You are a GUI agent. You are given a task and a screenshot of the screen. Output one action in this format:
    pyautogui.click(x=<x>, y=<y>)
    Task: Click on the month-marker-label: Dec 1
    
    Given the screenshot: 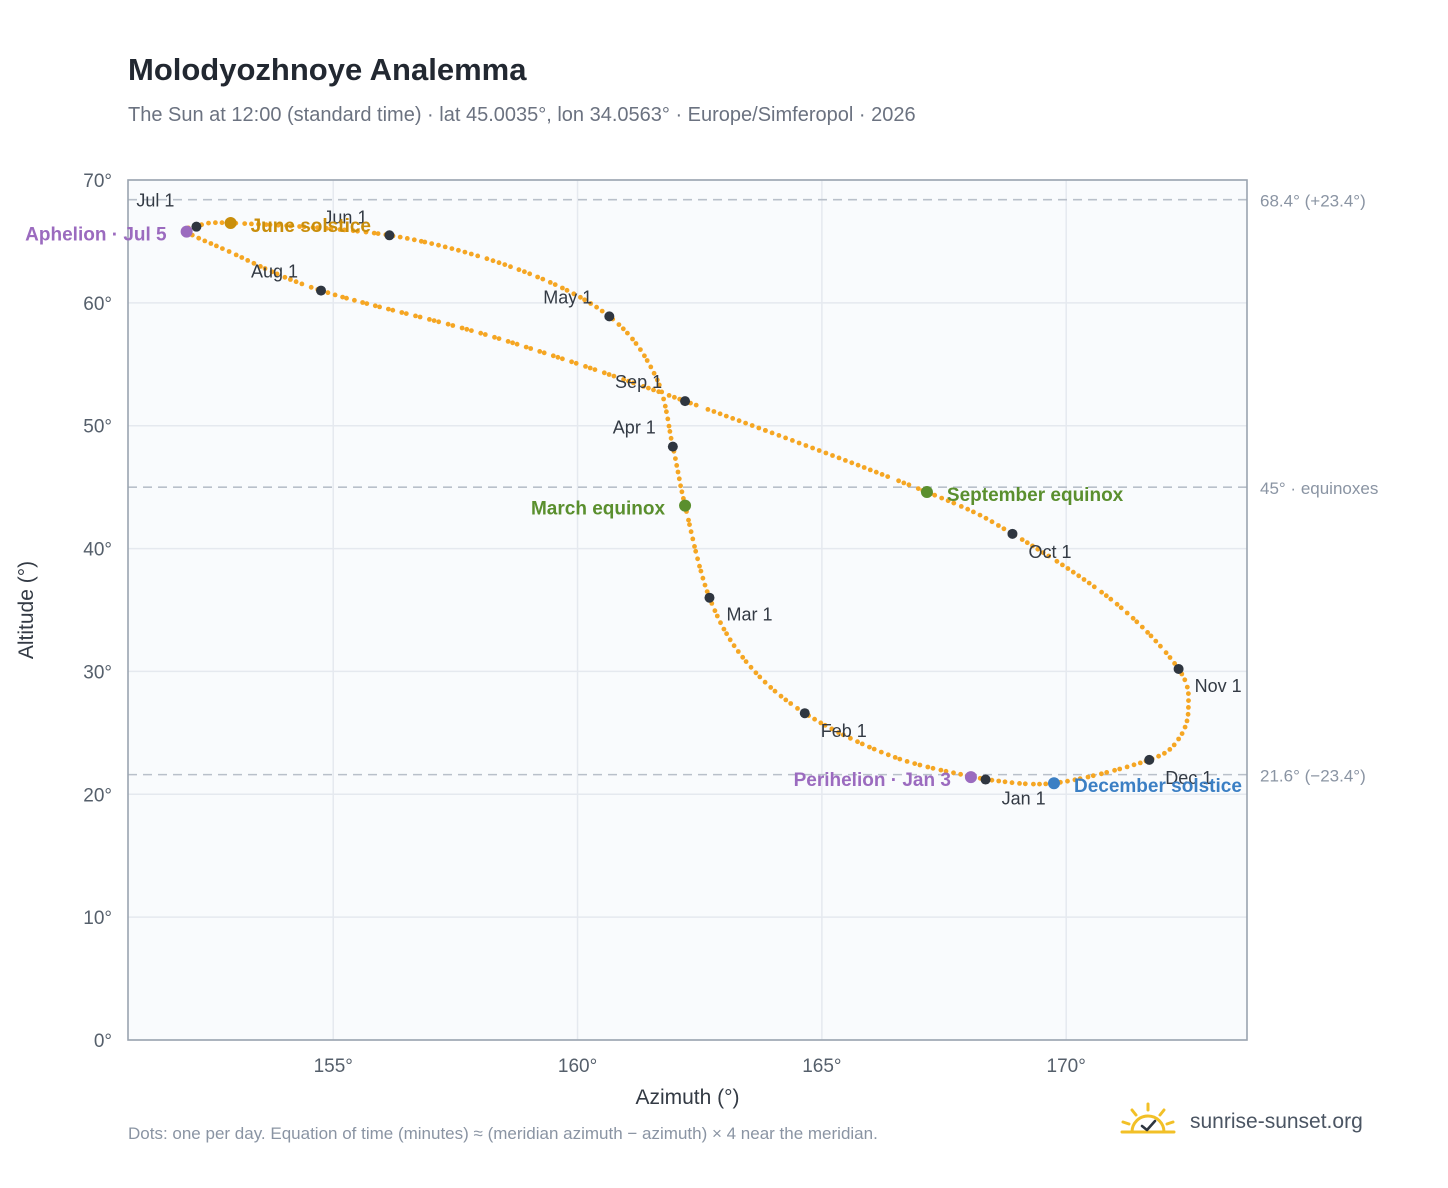 What is the action you would take?
    pyautogui.click(x=1188, y=778)
    